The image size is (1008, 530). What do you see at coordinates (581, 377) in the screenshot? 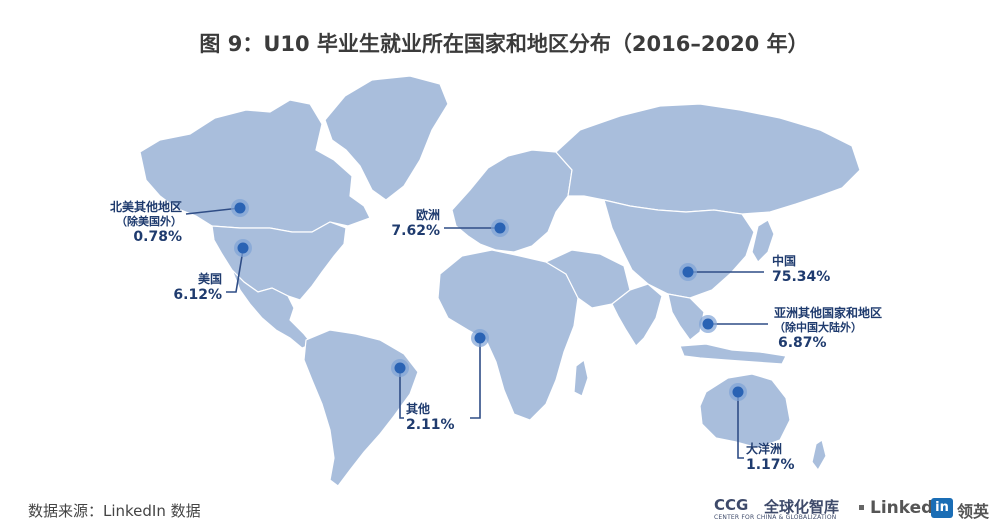
I see `madagascar-shape` at bounding box center [581, 377].